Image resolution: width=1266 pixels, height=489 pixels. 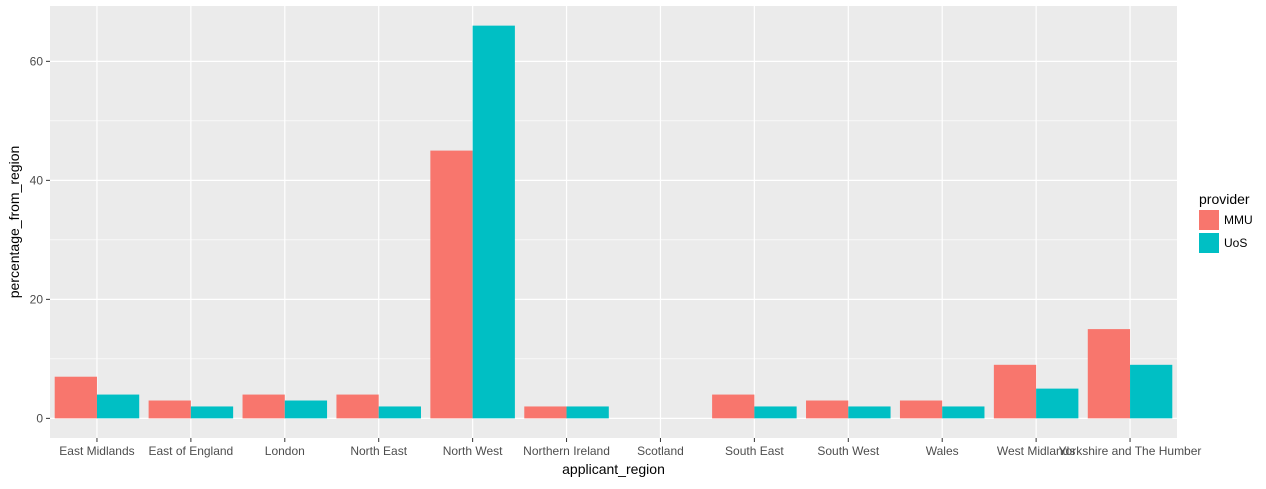 I want to click on legend-key-mmu, so click(x=1209, y=220).